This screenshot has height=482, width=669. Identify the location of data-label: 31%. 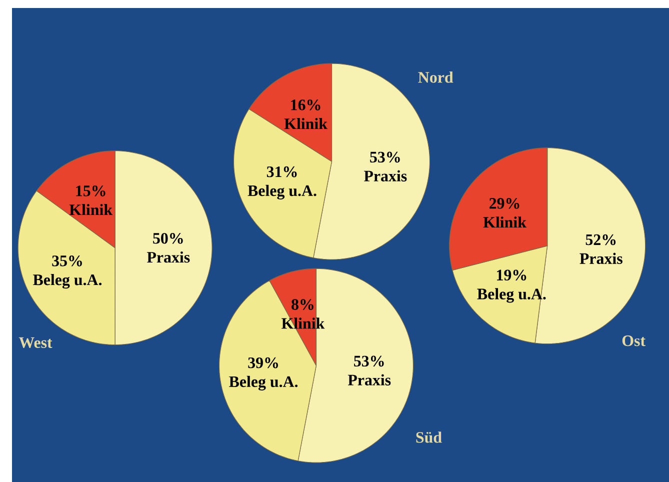
(281, 172).